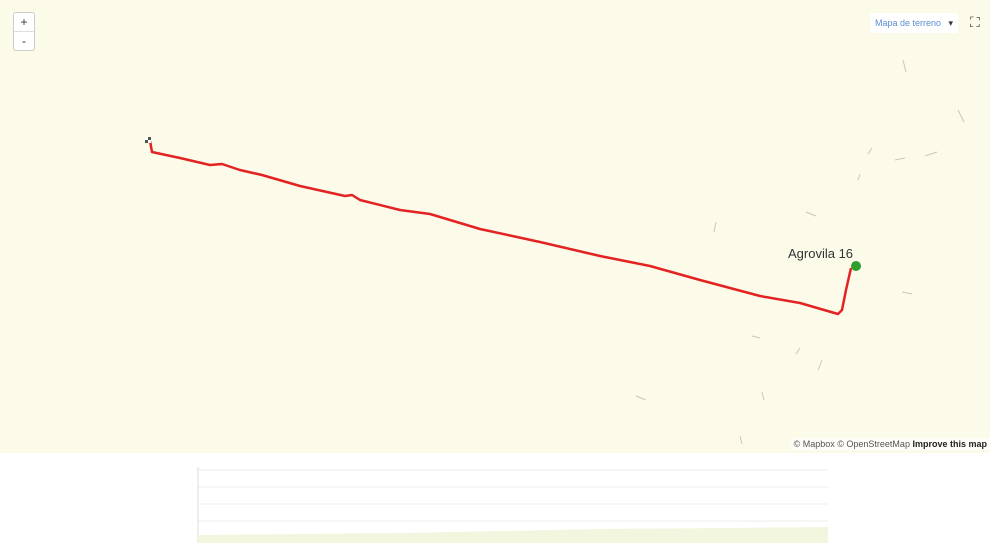  What do you see at coordinates (820, 253) in the screenshot?
I see `place-label: Agrovila 16` at bounding box center [820, 253].